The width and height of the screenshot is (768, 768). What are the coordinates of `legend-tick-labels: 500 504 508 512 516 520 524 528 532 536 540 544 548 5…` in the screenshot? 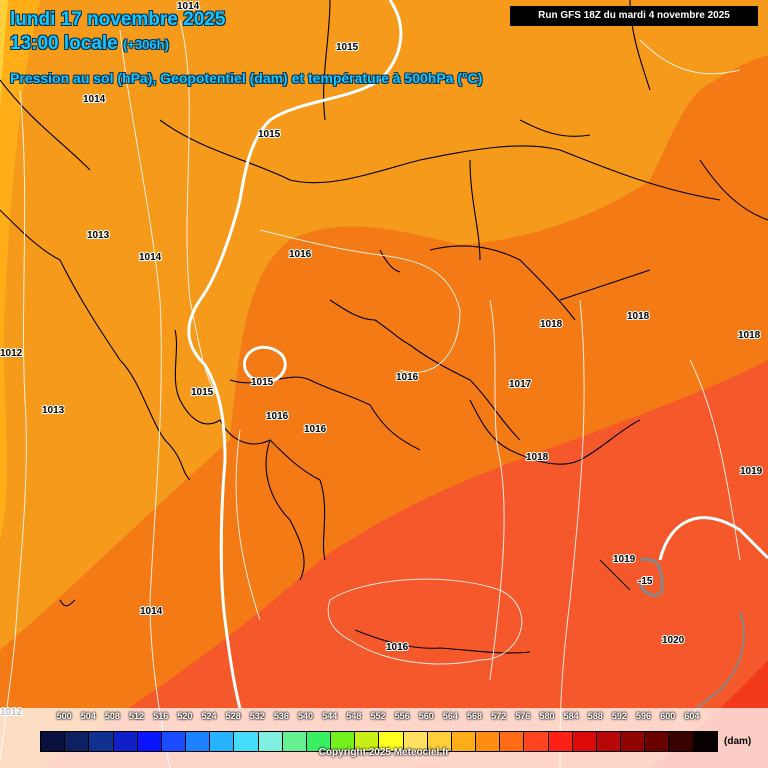 It's located at (378, 717).